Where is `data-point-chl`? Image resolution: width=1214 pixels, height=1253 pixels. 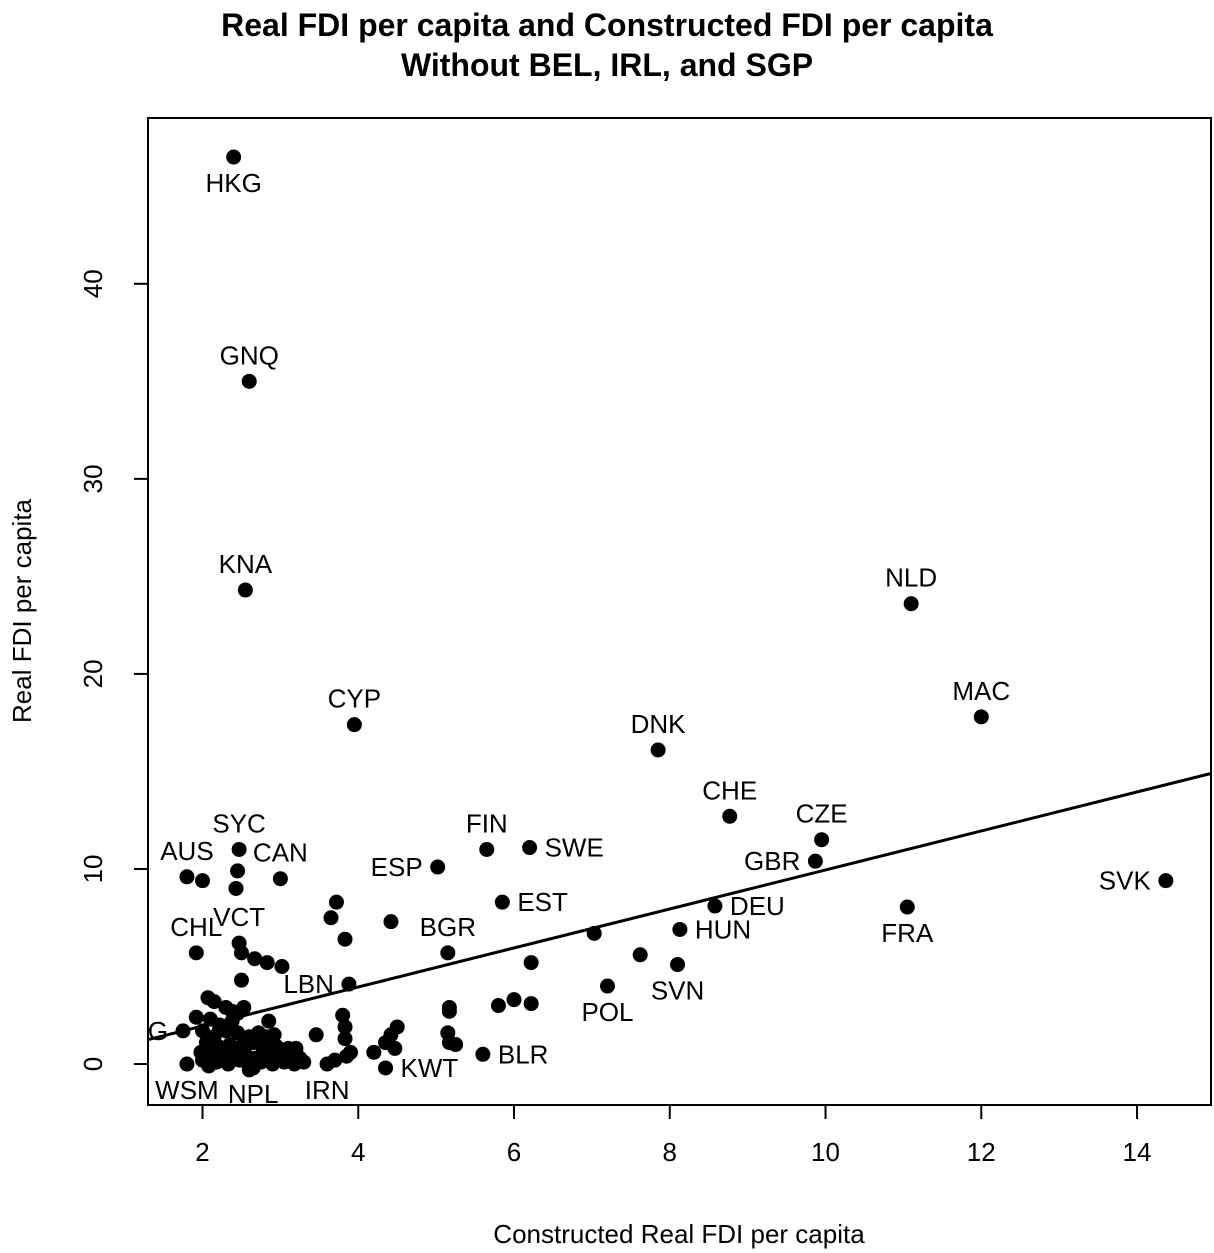 data-point-chl is located at coordinates (196, 953).